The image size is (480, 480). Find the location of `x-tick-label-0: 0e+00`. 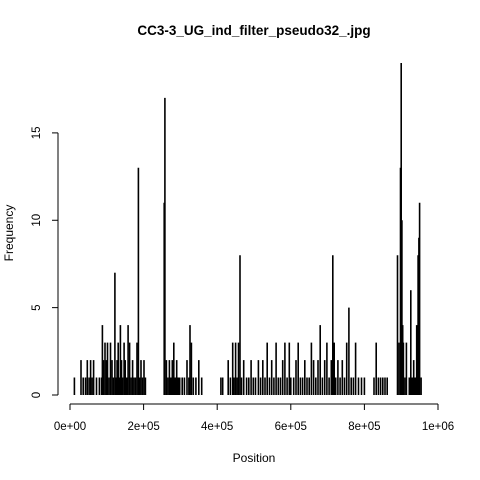

x-tick-label-0: 0e+00 is located at coordinates (70, 427).